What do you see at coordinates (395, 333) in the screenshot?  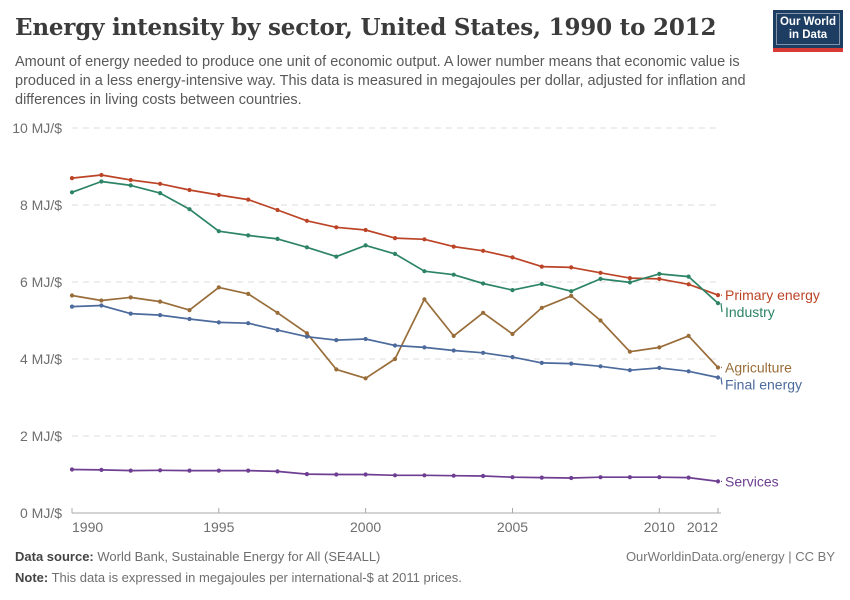 I see `series-line-agriculture` at bounding box center [395, 333].